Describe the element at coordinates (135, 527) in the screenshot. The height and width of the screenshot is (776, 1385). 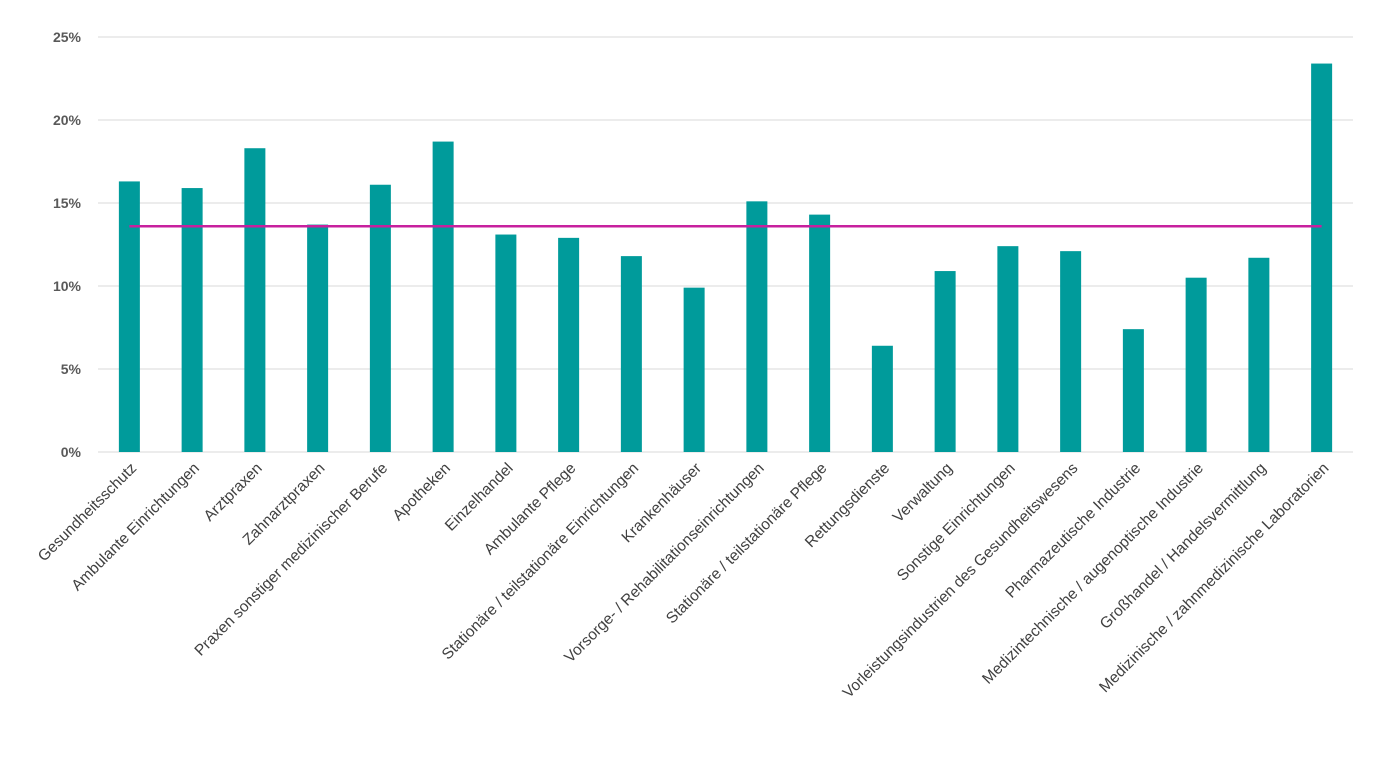
I see `x-tick-label: Ambulante Einrichtungen` at that location.